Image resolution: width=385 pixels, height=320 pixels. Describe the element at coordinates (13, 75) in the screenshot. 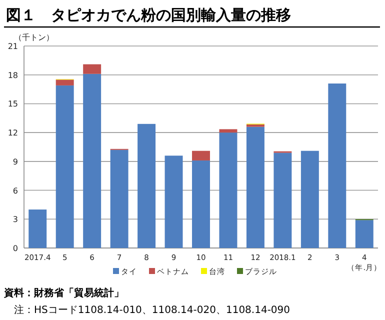

I see `y-tick-label: 18` at that location.